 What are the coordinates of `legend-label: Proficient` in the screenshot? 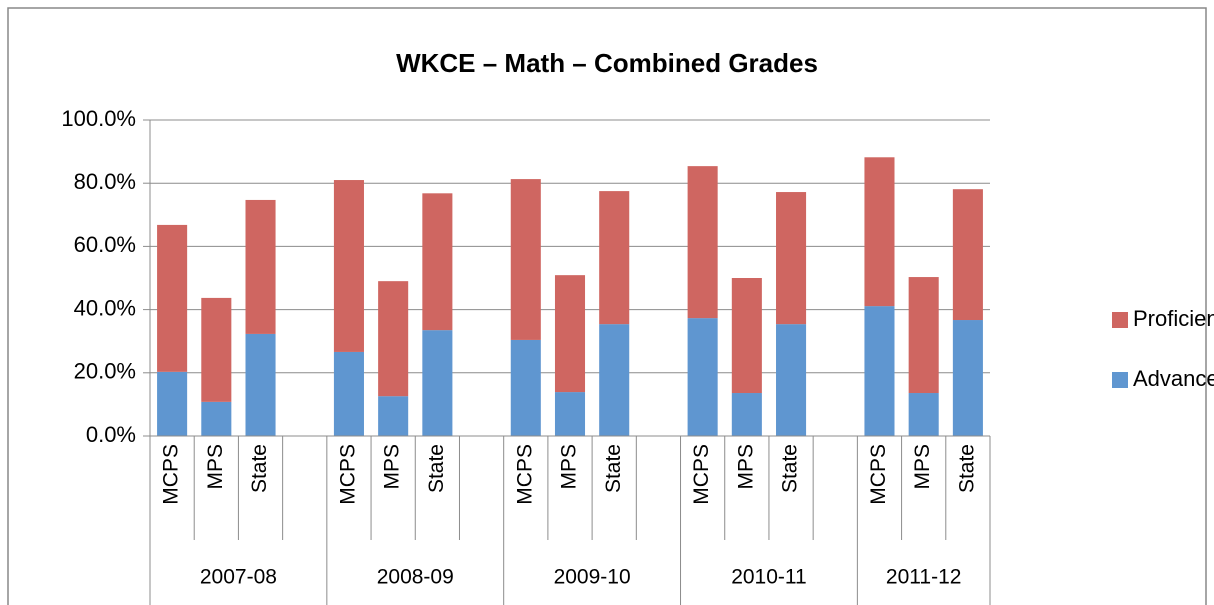 It's located at (1173, 318).